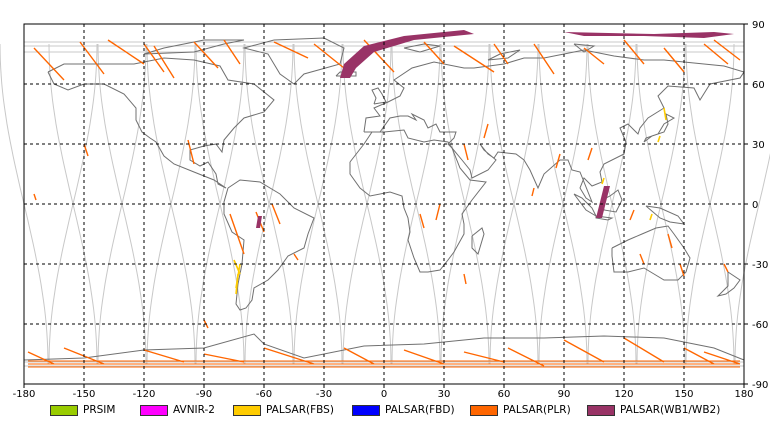  What do you see at coordinates (444, 394) in the screenshot?
I see `lon-tick-label: 30` at bounding box center [444, 394].